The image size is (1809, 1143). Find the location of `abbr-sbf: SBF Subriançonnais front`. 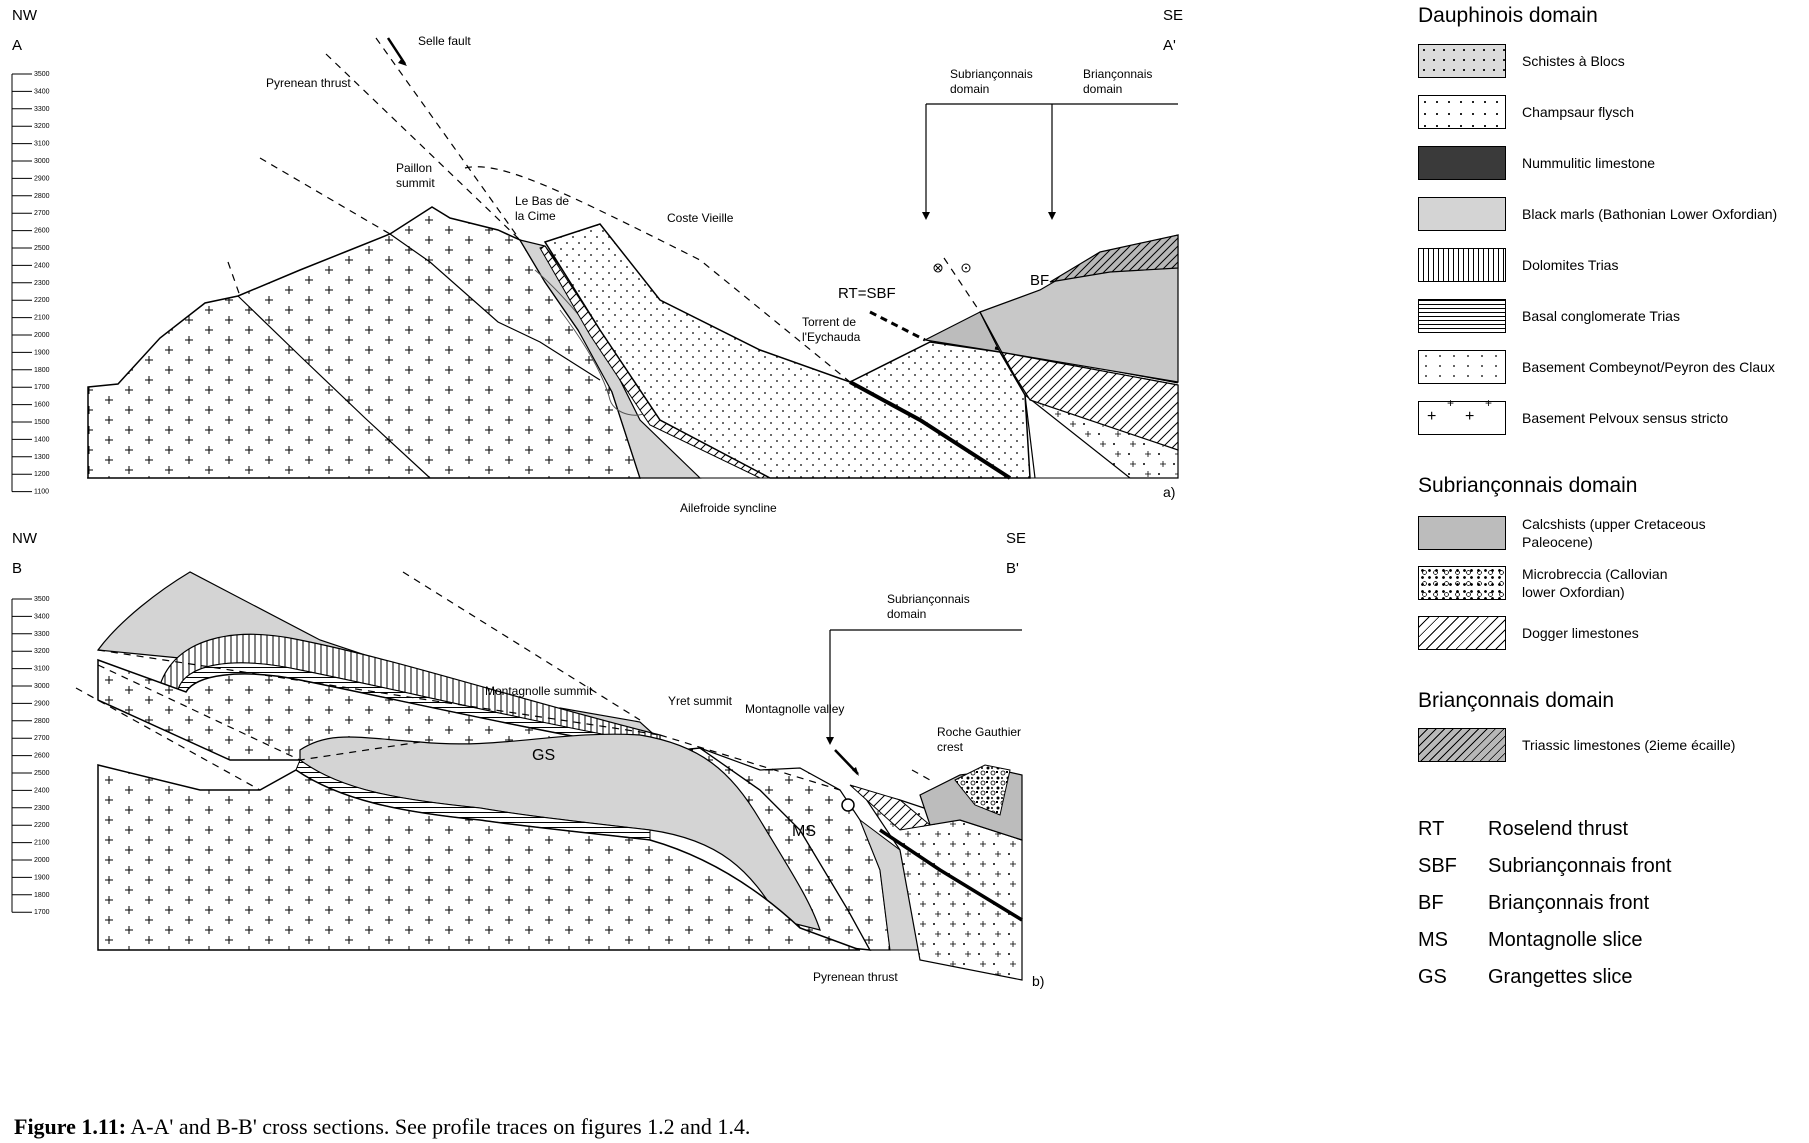

abbr-sbf: SBF Subriançonnais front is located at coordinates (1545, 866).